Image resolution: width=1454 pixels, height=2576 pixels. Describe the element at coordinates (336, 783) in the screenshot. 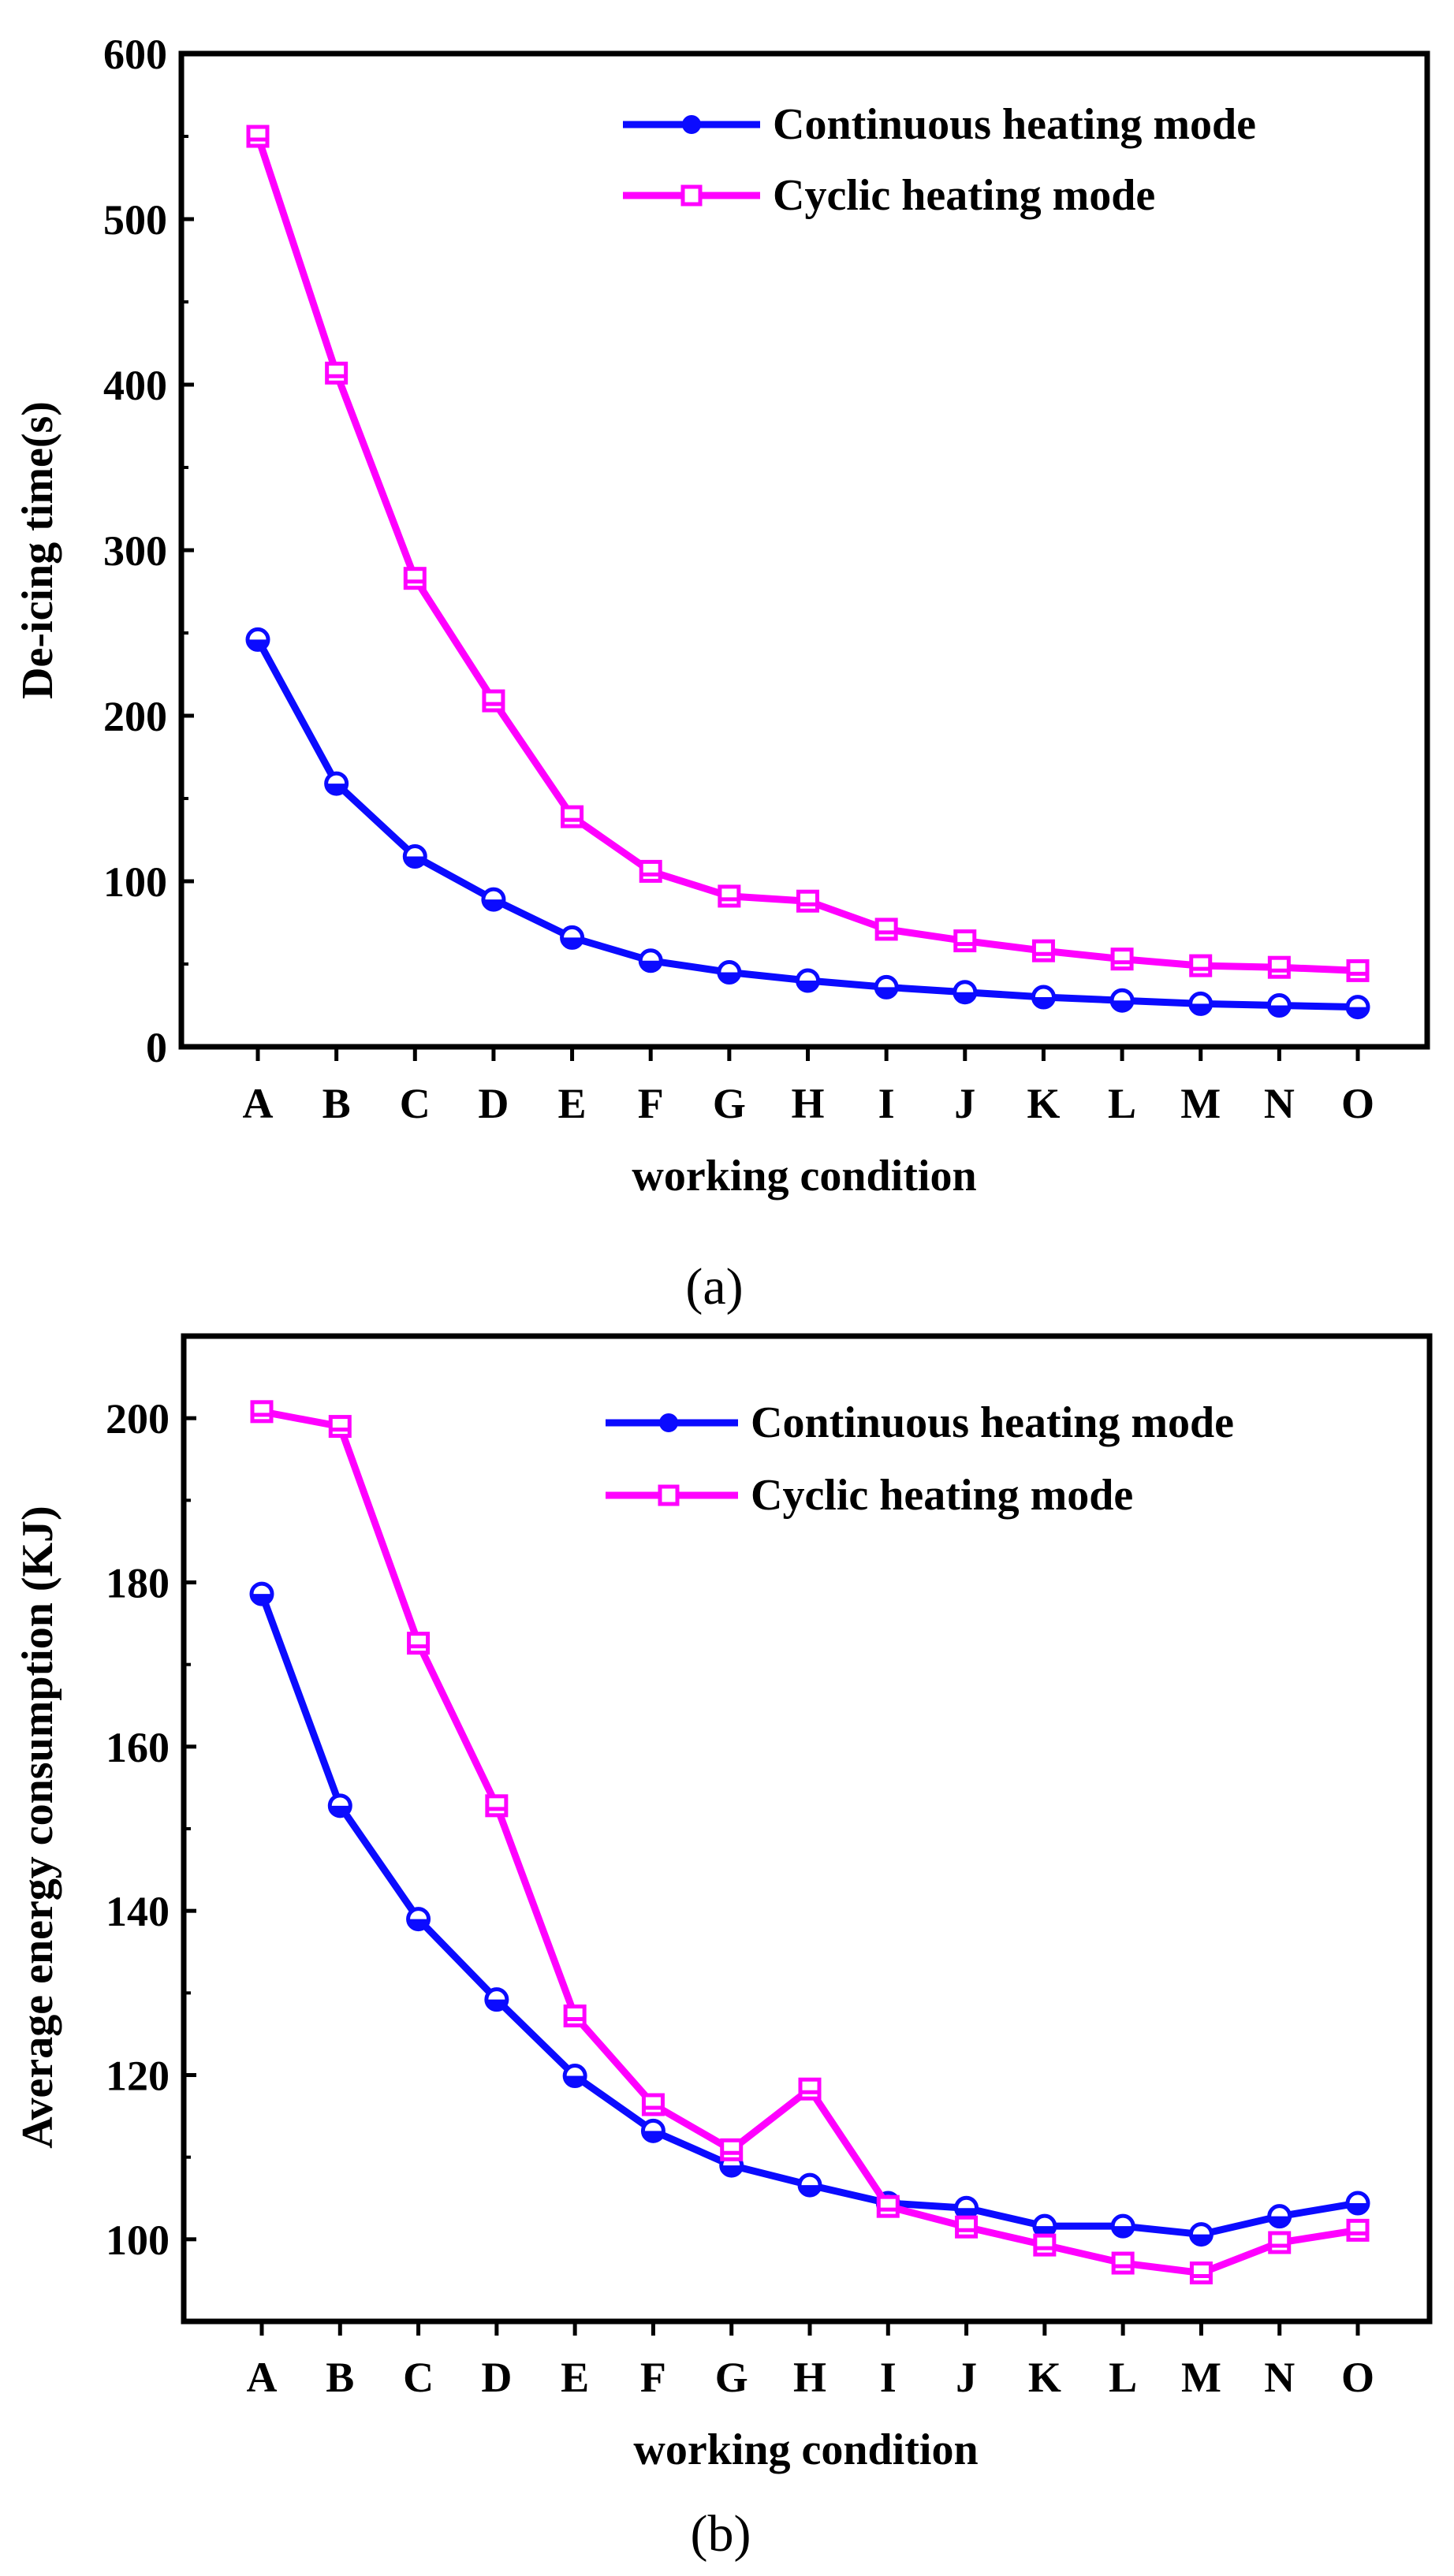

I see `panel-a-continuous-point-B` at that location.